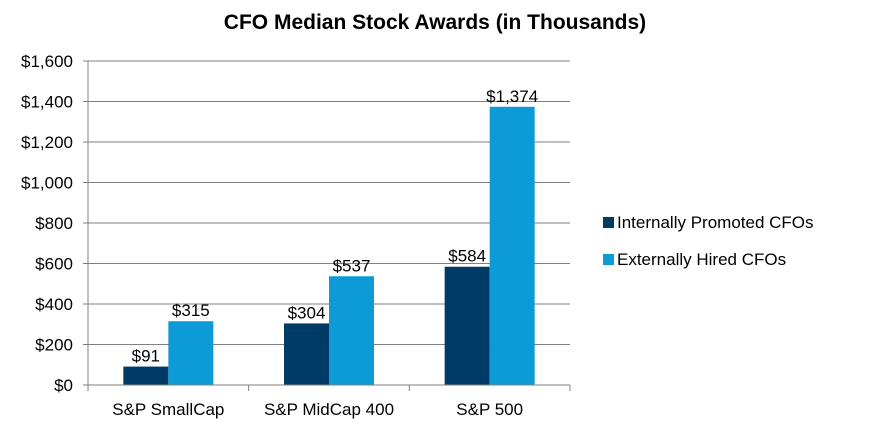 This screenshot has width=870, height=424. I want to click on y-tick-label: $1,400, so click(47, 102).